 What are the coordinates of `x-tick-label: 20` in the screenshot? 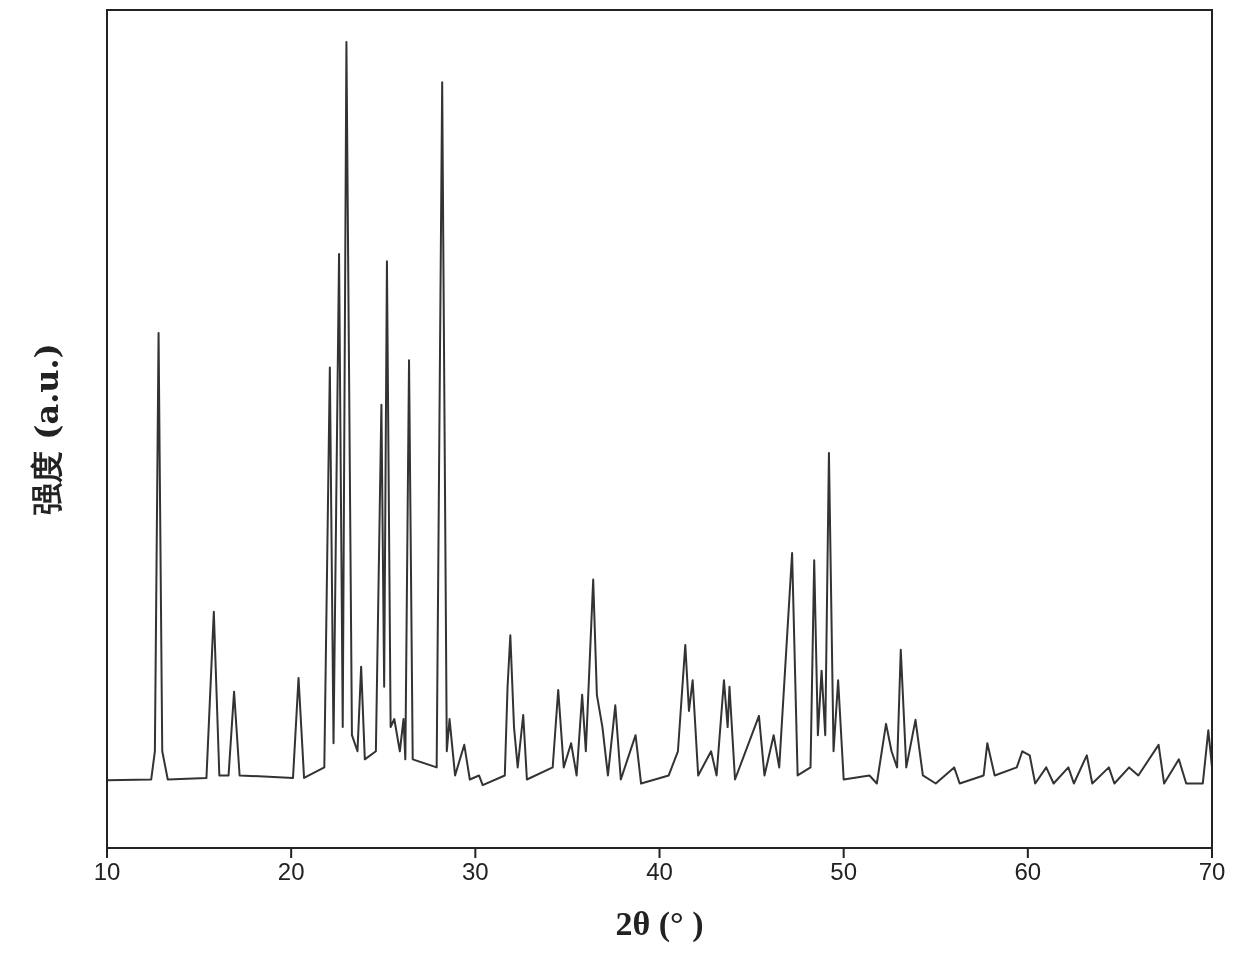 It's located at (291, 871).